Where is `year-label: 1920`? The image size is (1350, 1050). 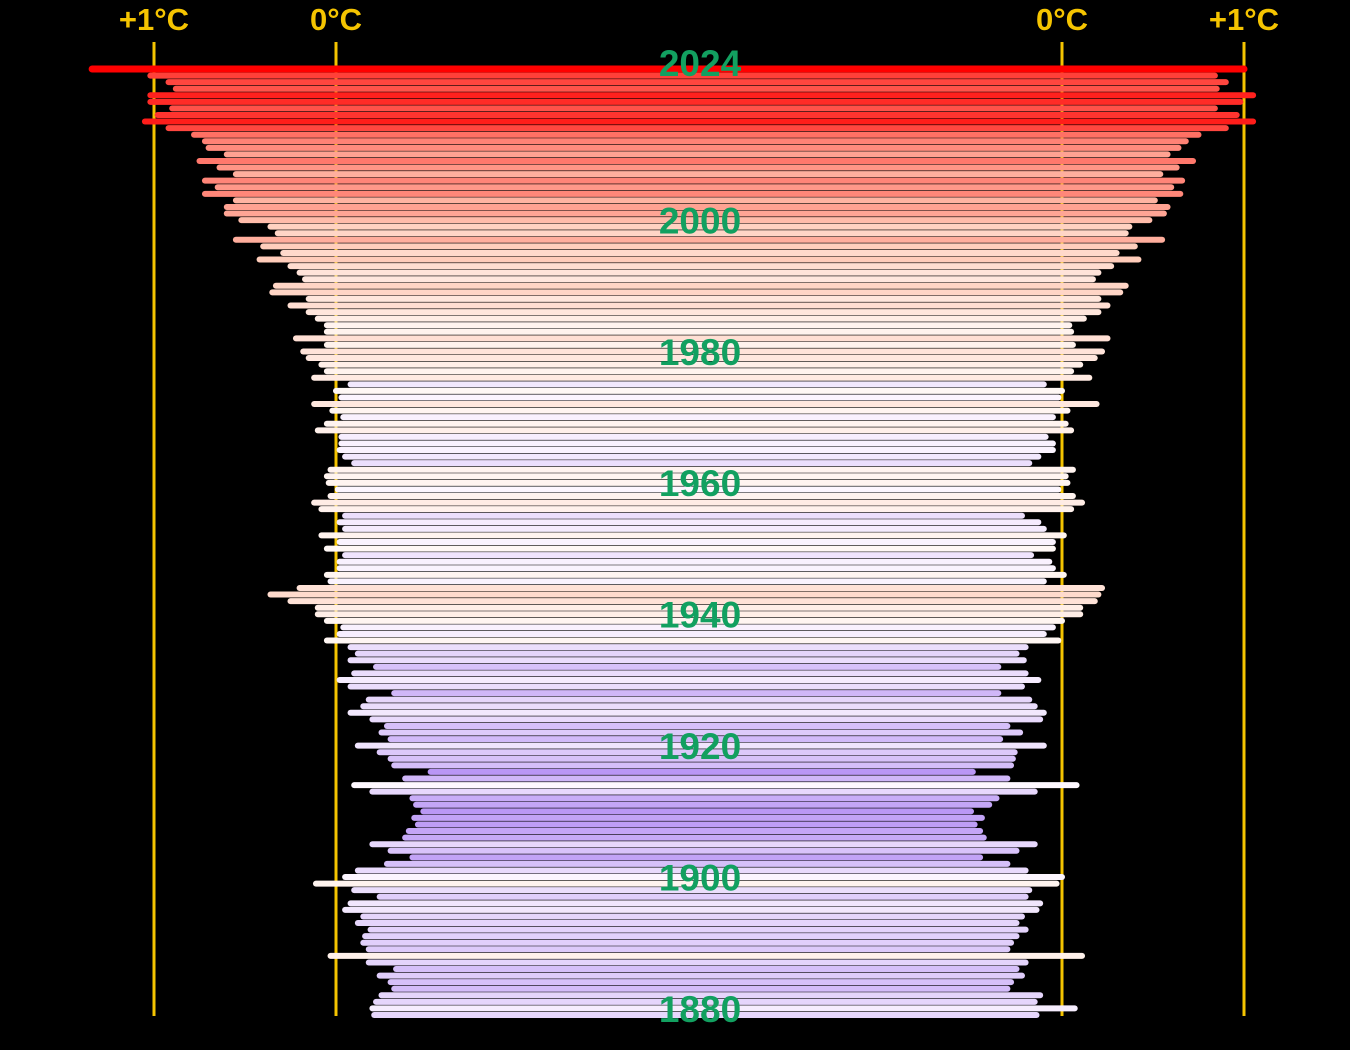
year-label: 1920 is located at coordinates (700, 746).